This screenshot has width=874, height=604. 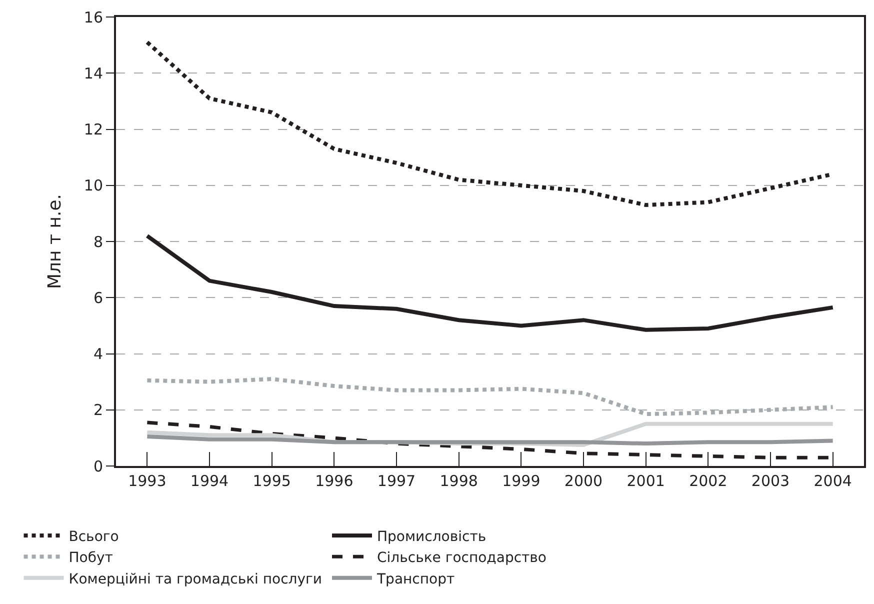 What do you see at coordinates (93, 17) in the screenshot?
I see `y-tick-label: 16` at bounding box center [93, 17].